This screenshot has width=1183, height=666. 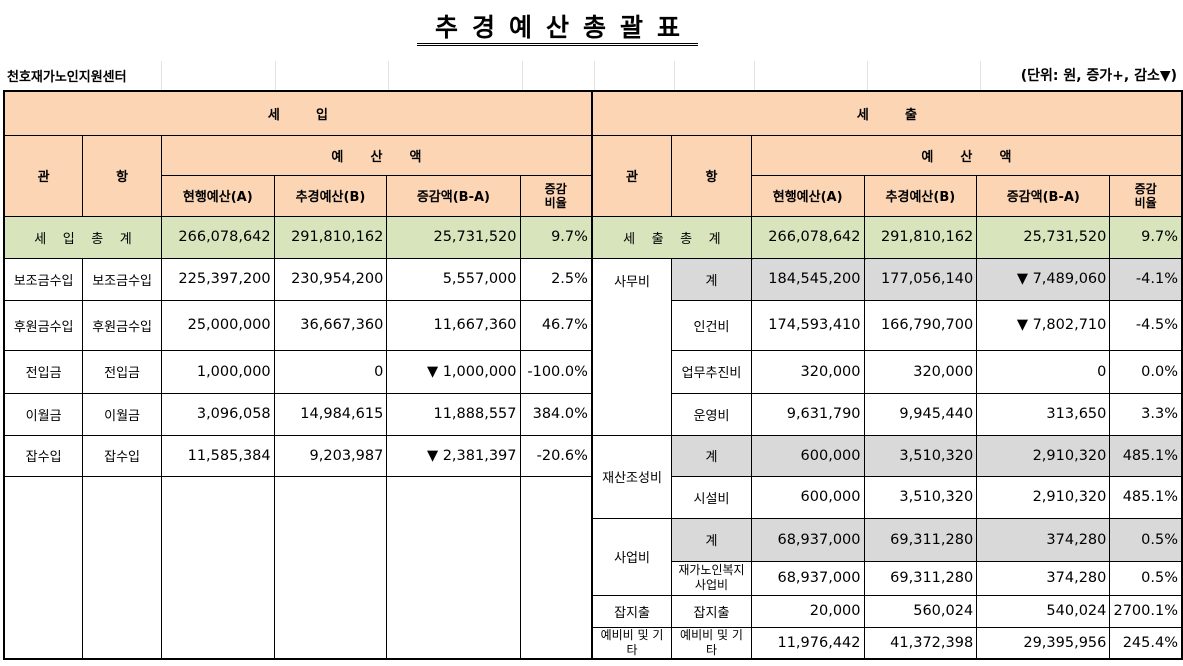 I want to click on expense-hang: 잡지출, so click(x=711, y=611).